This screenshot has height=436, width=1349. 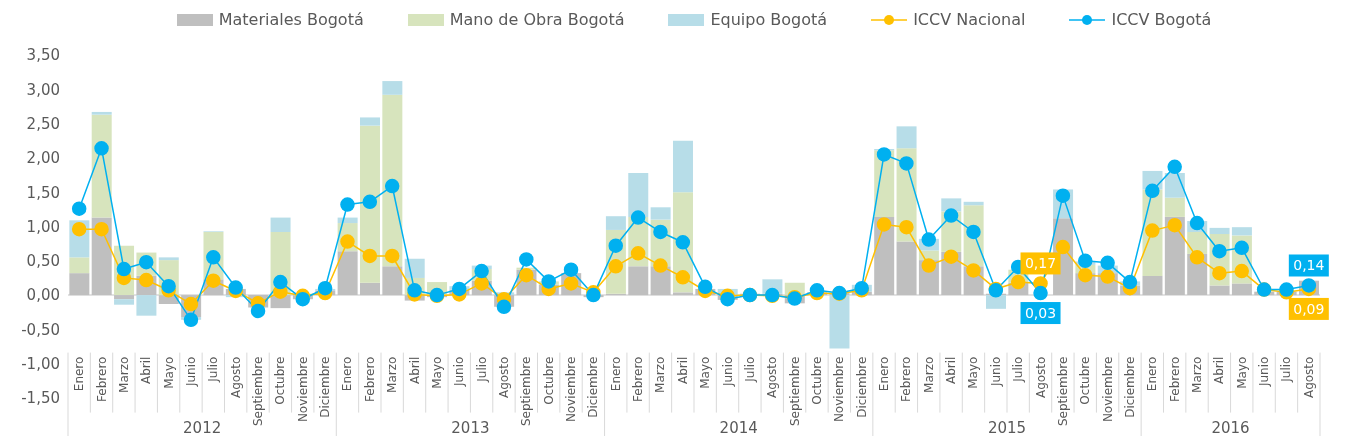 I want to click on y-tick-label: 3,50, so click(x=43, y=55).